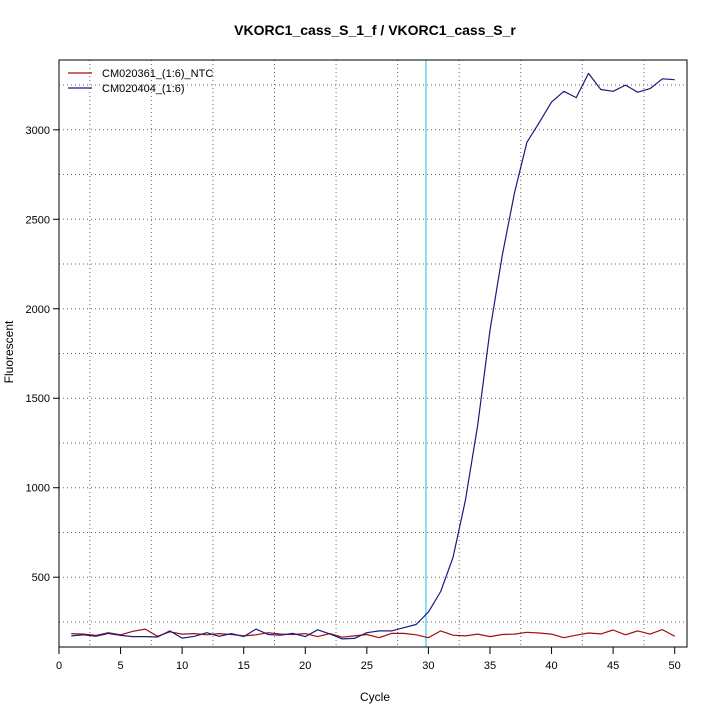  I want to click on y-tick-label: 1500, so click(38, 399).